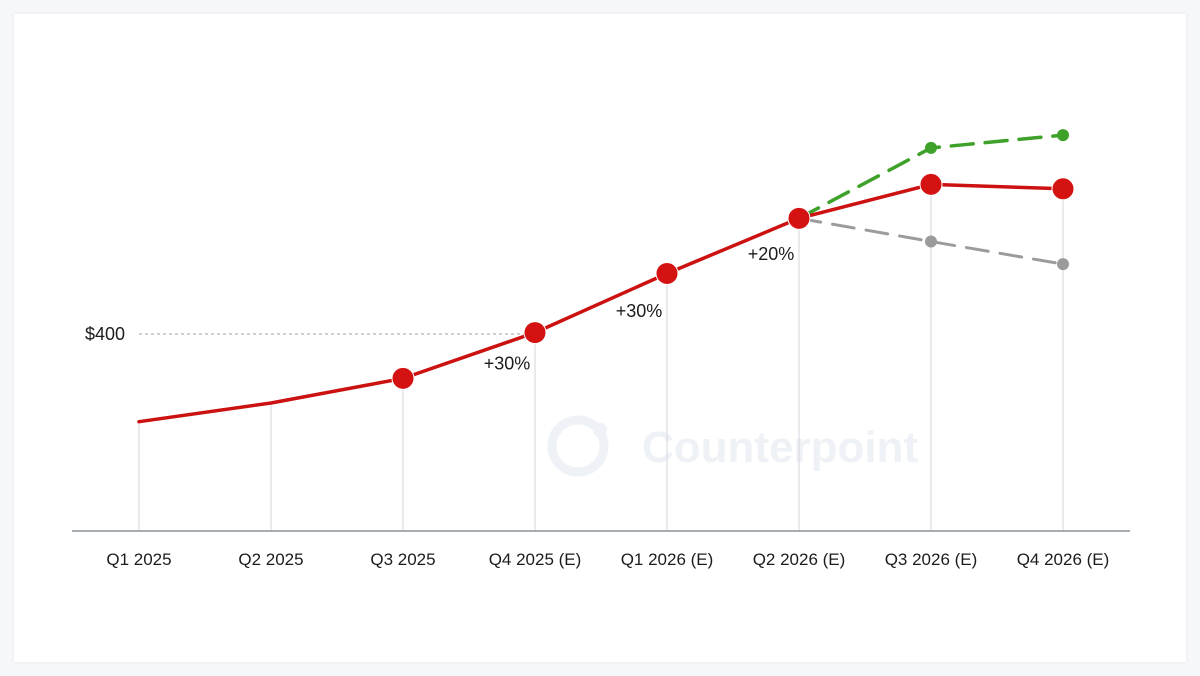  I want to click on x-tick-label-5: Q1 2026 (E), so click(667, 559).